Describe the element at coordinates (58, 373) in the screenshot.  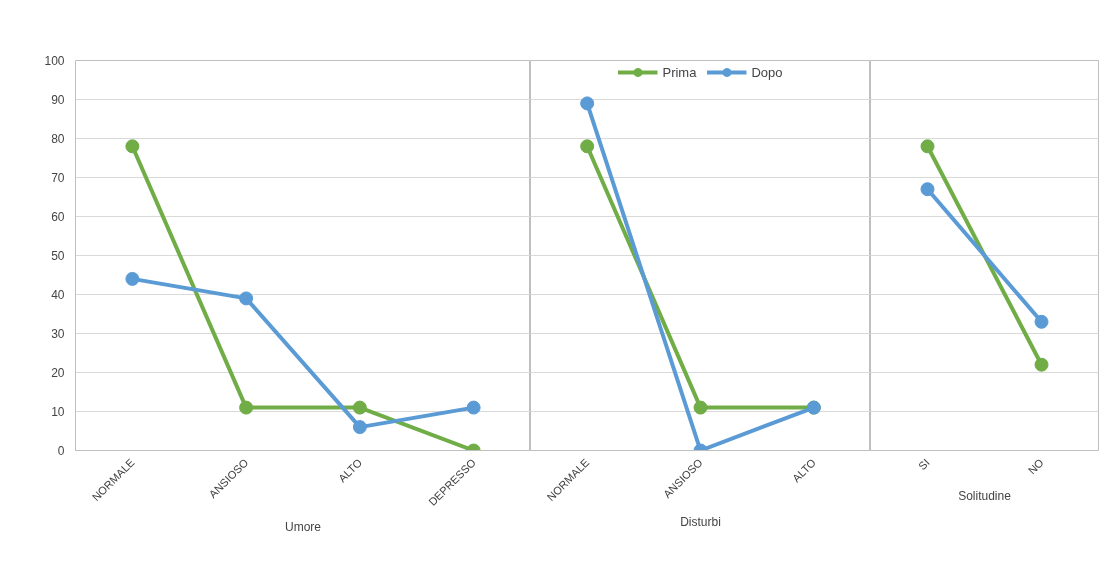
I see `y-tick-label: 20` at that location.